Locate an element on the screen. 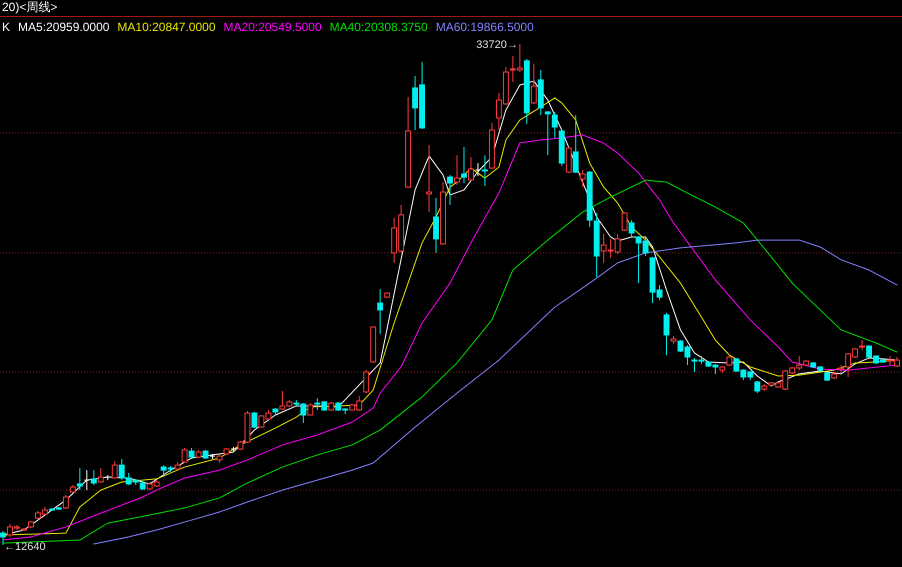  legend-title: K is located at coordinates (6, 27).